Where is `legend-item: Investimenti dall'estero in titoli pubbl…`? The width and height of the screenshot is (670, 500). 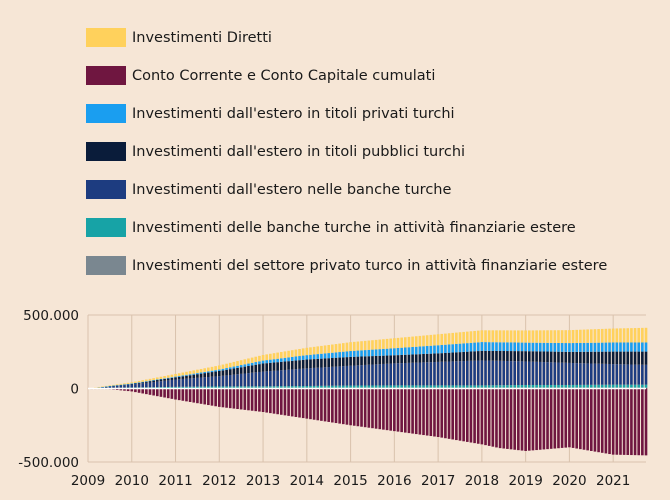 legend-item: Investimenti dall'estero in titoli pubbl… is located at coordinates (346, 161).